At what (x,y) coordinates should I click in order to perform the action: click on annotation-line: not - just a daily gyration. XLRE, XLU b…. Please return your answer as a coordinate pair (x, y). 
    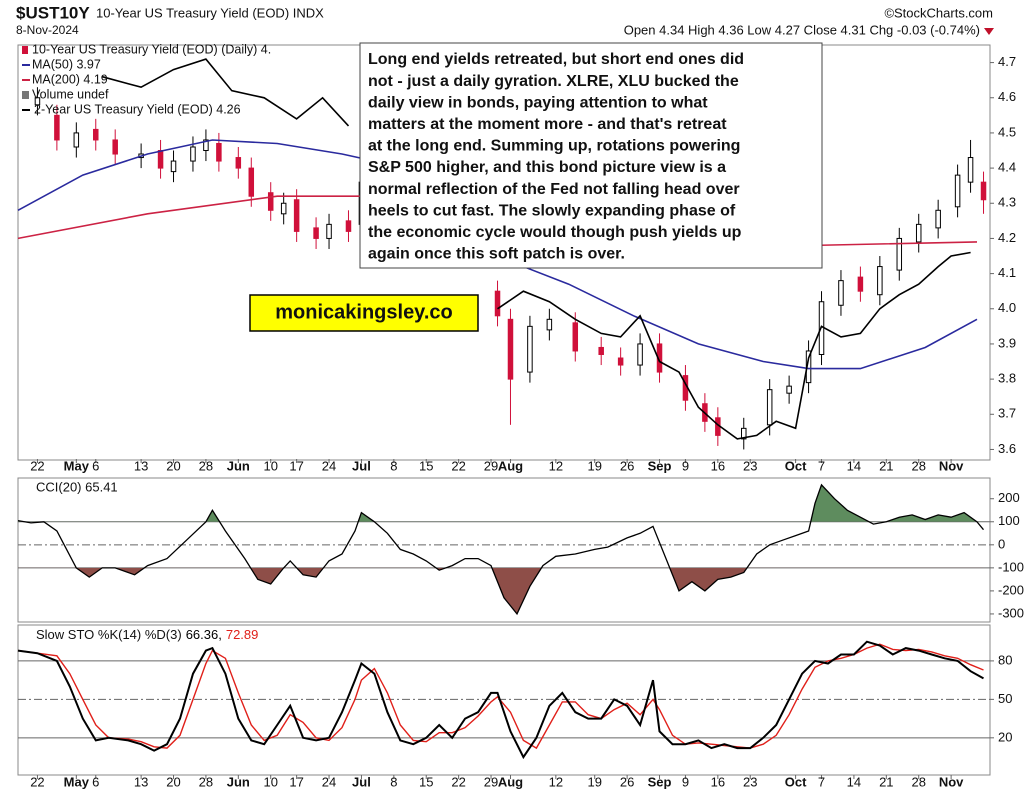
    Looking at the image, I should click on (553, 81).